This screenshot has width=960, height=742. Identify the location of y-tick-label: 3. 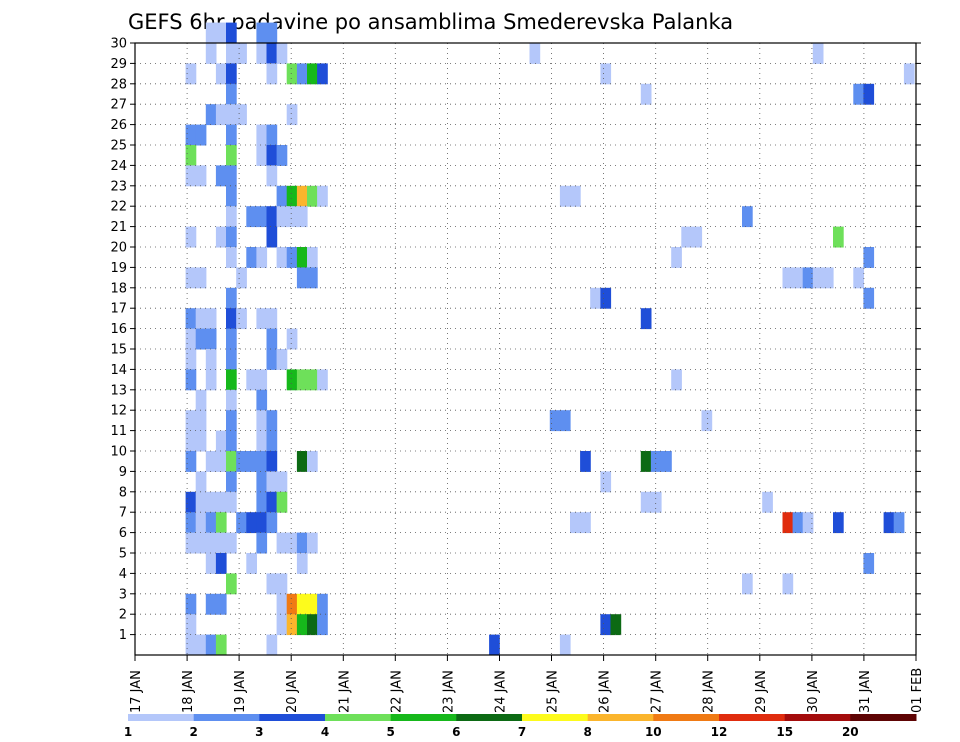
(123, 594).